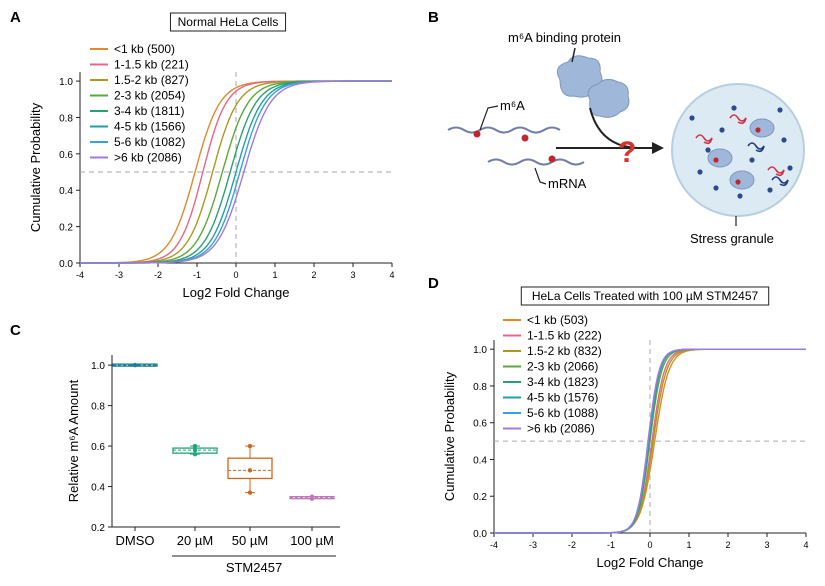 Image resolution: width=825 pixels, height=586 pixels. Describe the element at coordinates (489, 118) in the screenshot. I see `m6a-pointer` at that location.